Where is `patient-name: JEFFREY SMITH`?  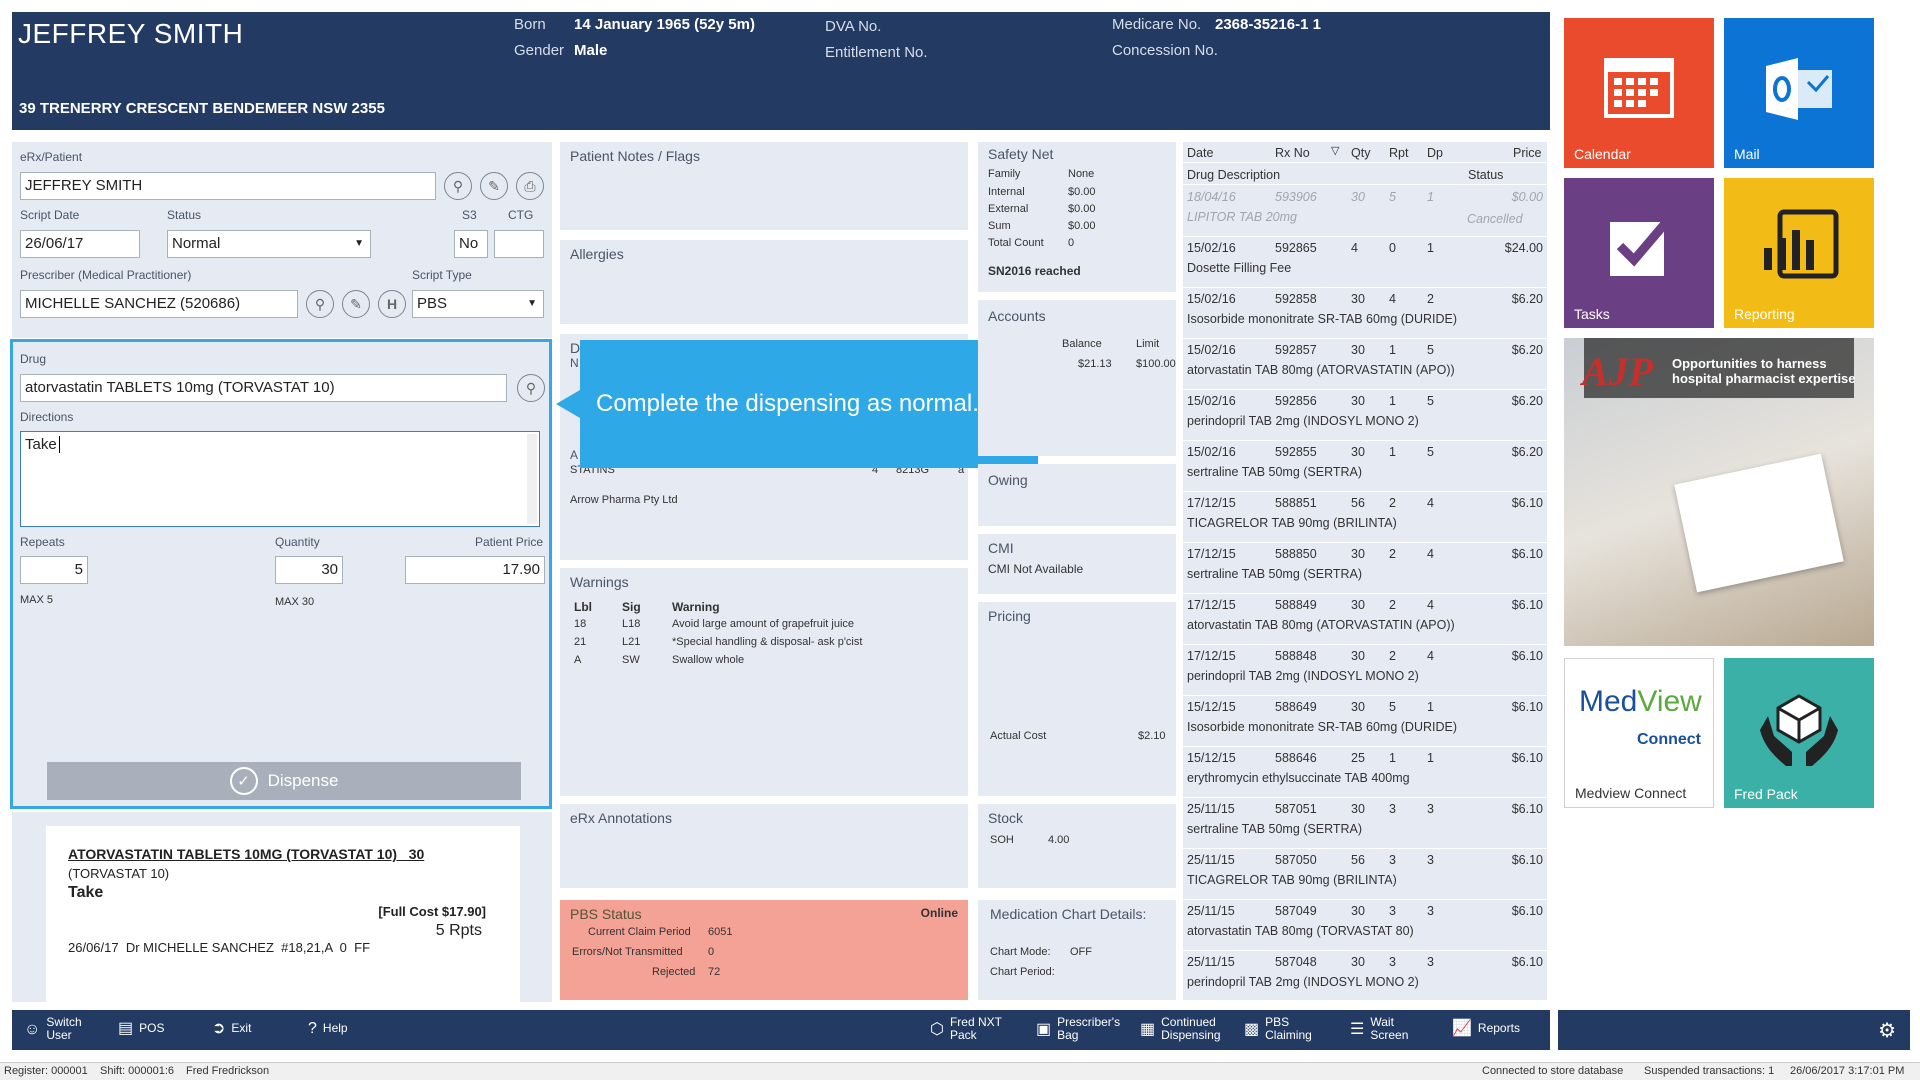
patient-name: JEFFREY SMITH is located at coordinates (131, 33).